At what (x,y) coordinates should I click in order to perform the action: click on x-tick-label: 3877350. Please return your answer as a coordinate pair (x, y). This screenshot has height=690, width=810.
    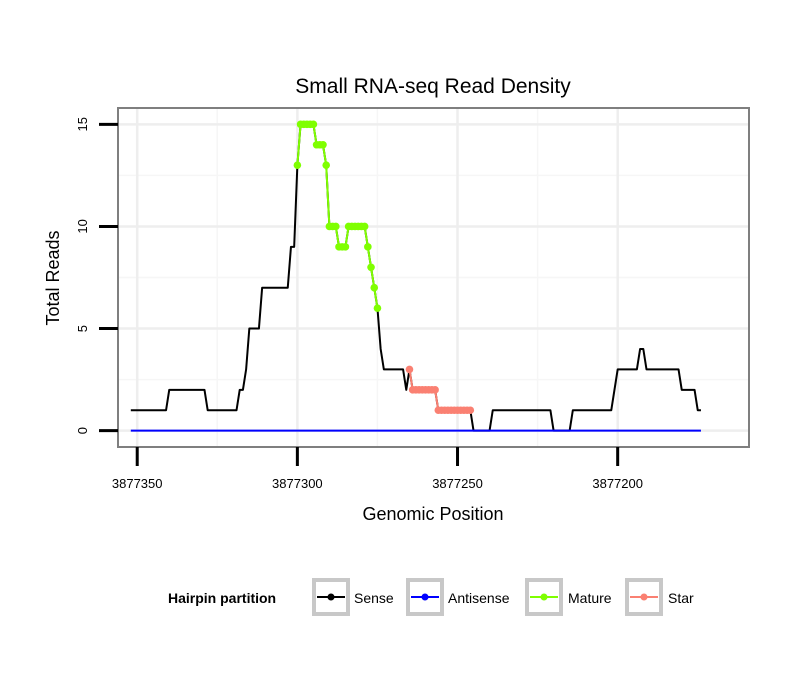
    Looking at the image, I should click on (137, 483).